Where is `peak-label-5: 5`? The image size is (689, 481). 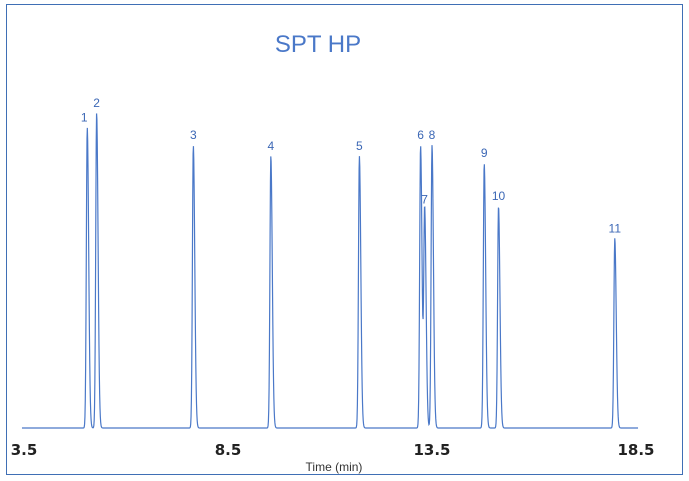
peak-label-5: 5 is located at coordinates (359, 146).